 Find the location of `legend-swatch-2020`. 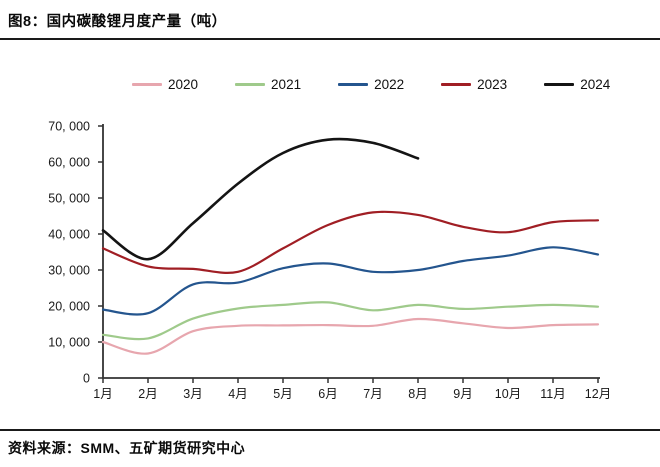

legend-swatch-2020 is located at coordinates (147, 84).